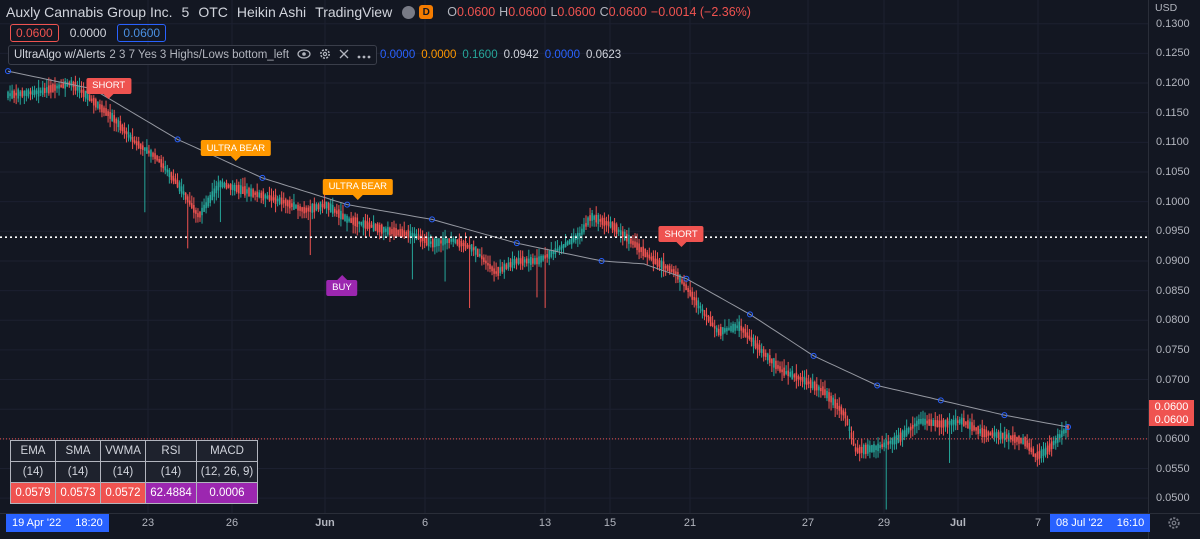 The height and width of the screenshot is (539, 1200). I want to click on more-icon, so click(364, 55).